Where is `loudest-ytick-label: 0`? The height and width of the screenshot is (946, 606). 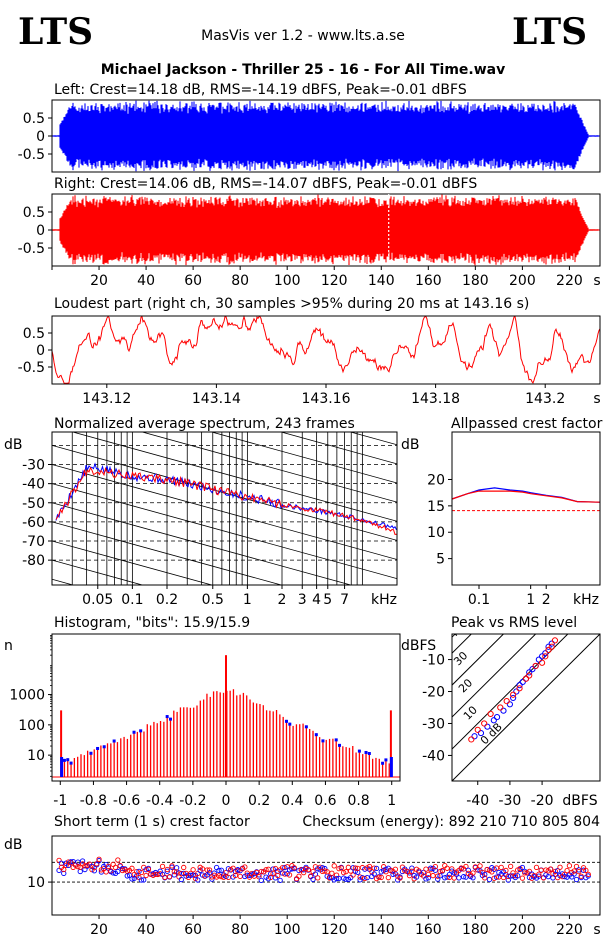
loudest-ytick-label: 0 is located at coordinates (40, 351).